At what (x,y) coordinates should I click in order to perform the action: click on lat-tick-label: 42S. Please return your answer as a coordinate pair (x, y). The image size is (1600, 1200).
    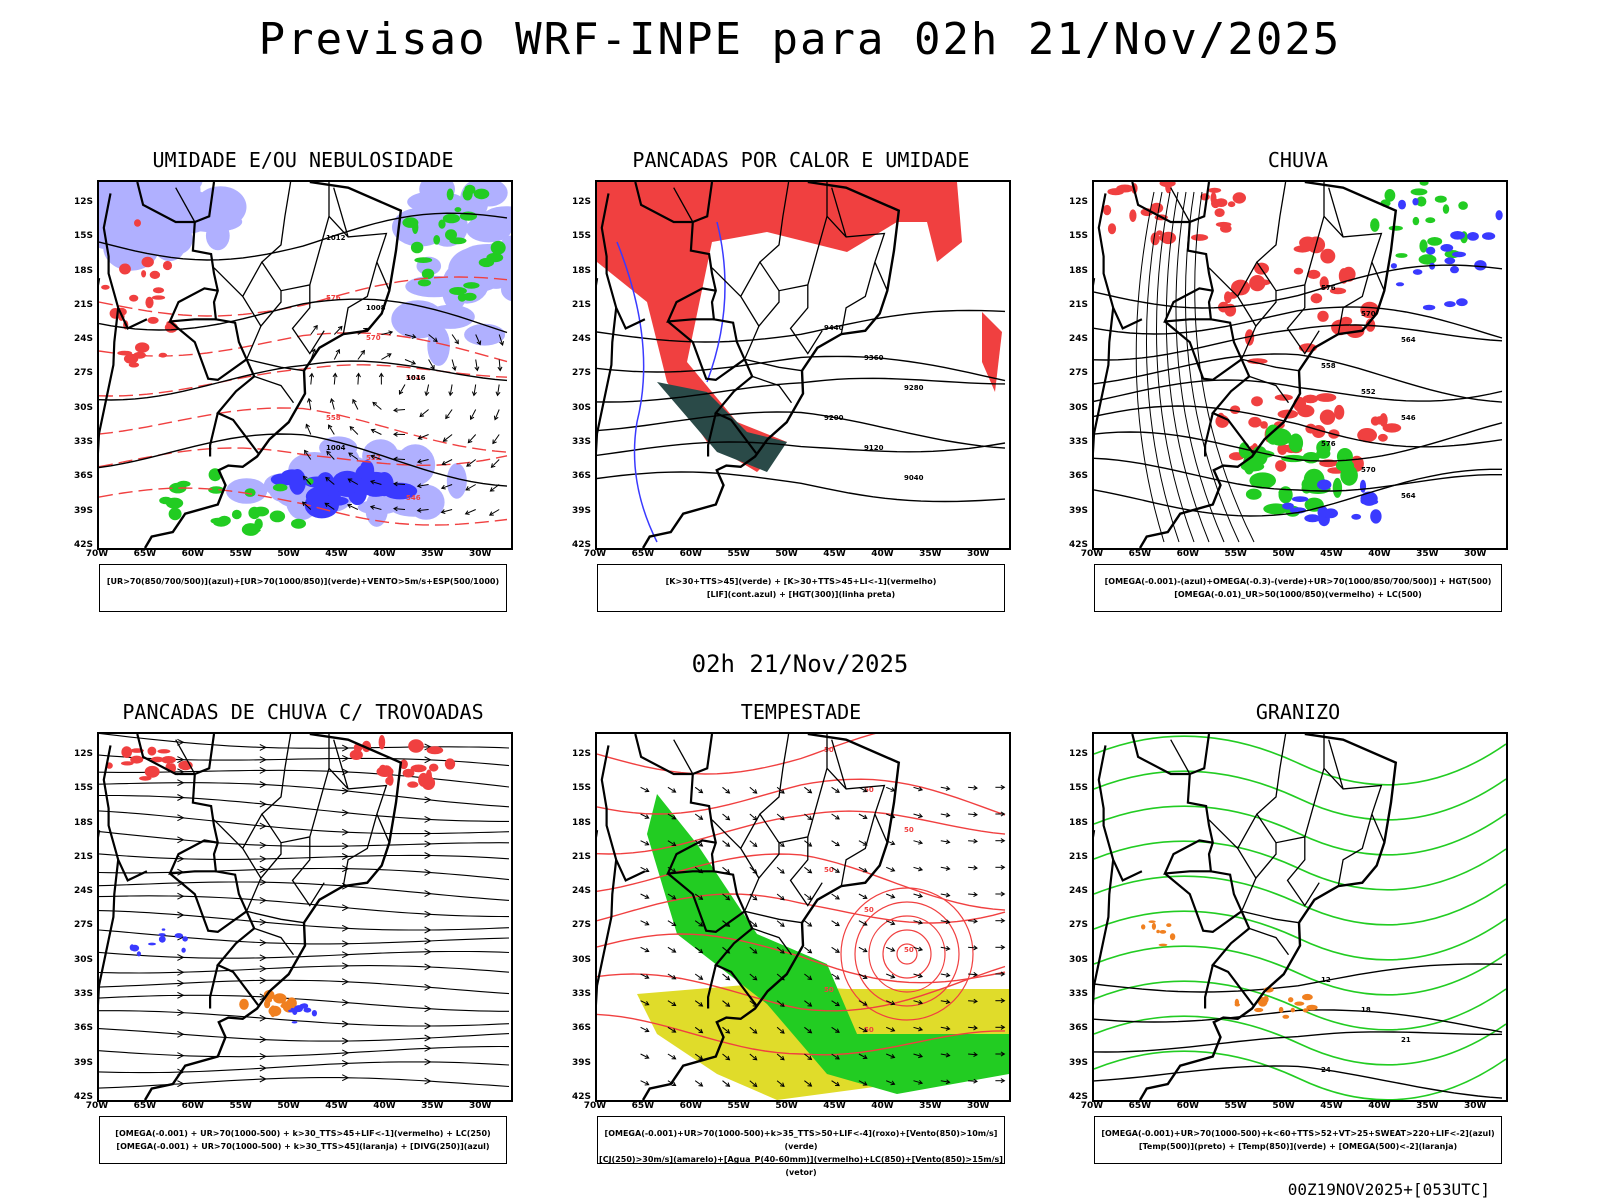
    Looking at the image, I should click on (1078, 545).